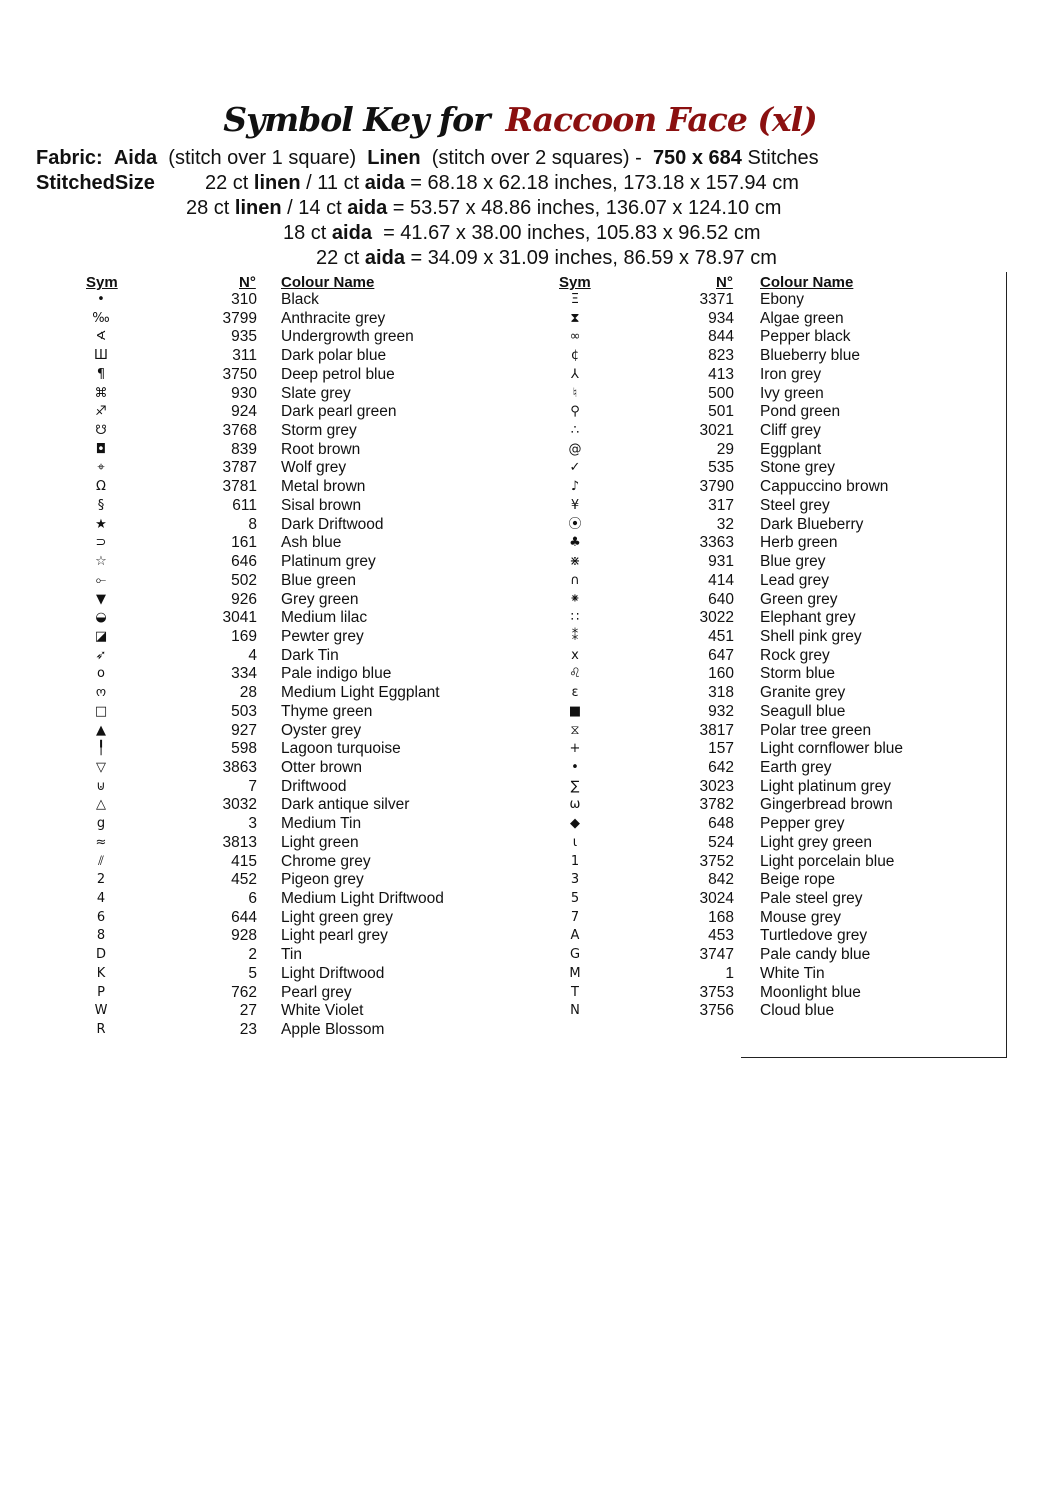  I want to click on dmc-number: 648, so click(721, 824).